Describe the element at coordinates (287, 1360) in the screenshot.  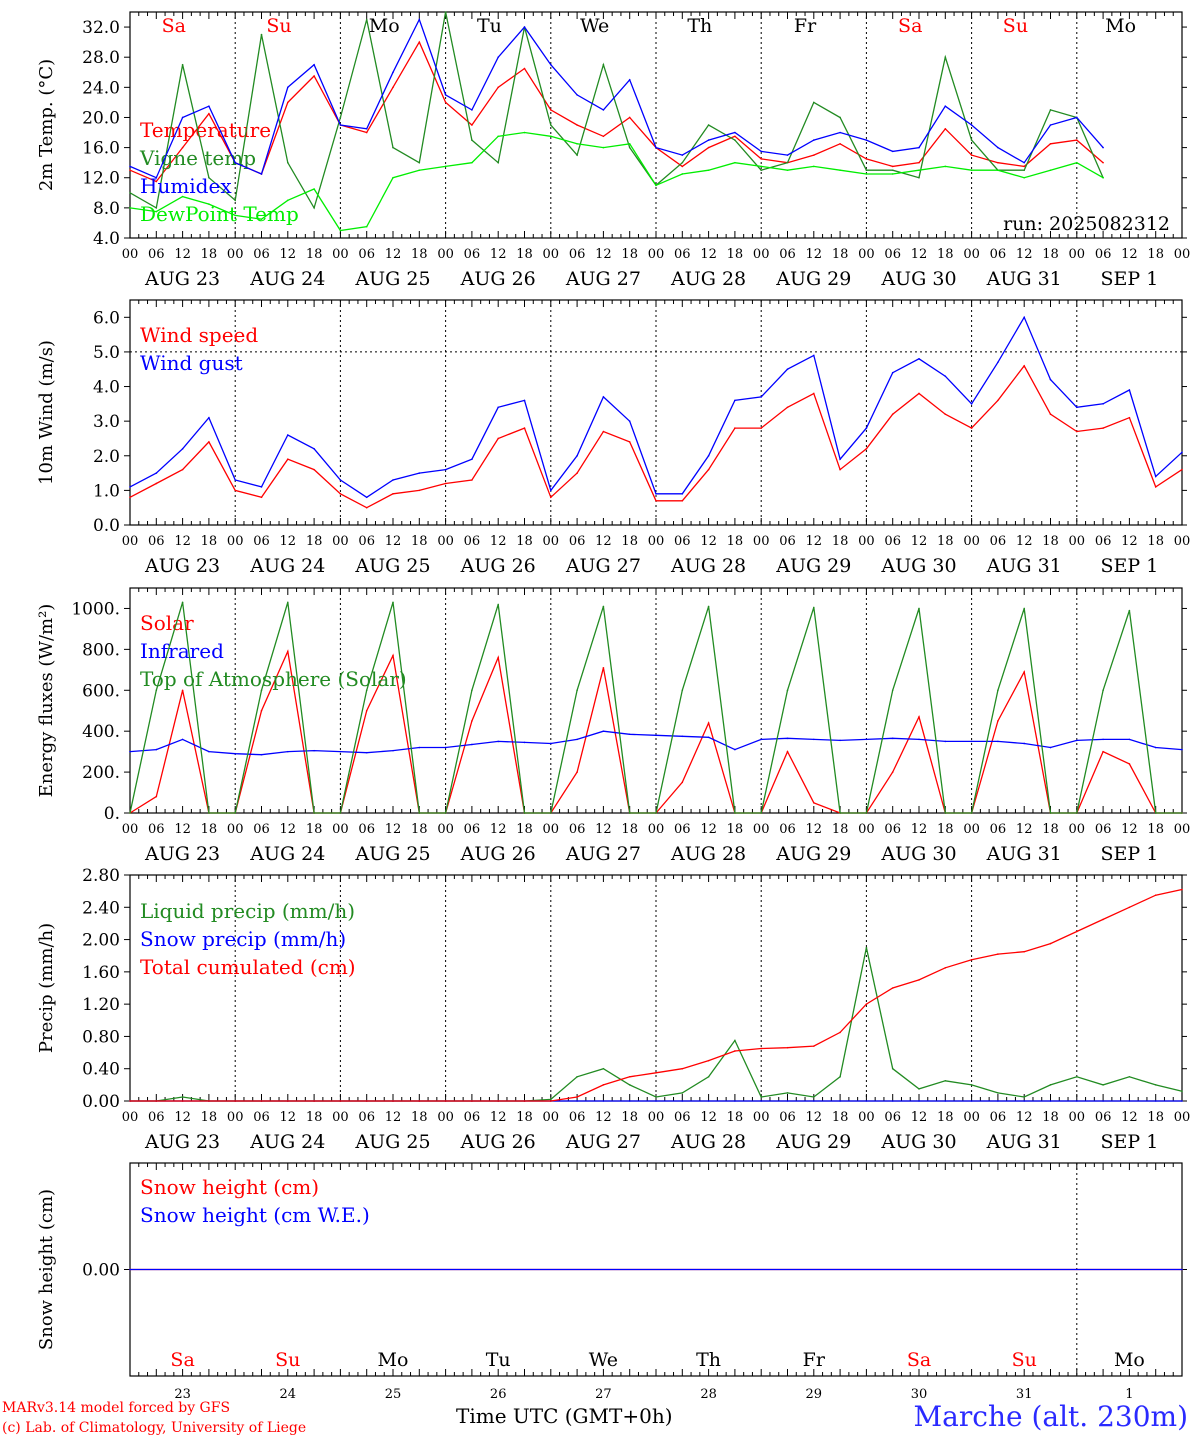
I see `weekday-label: Su` at that location.